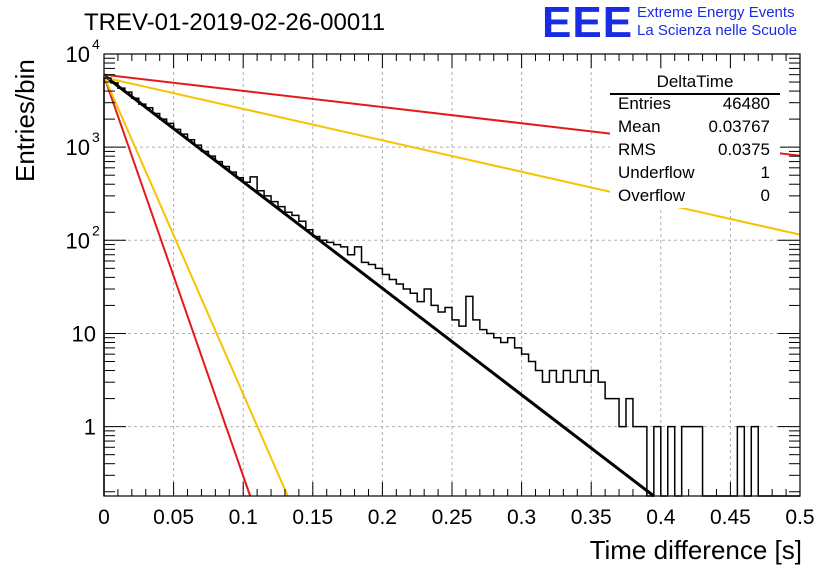 This screenshot has height=572, width=836. Describe the element at coordinates (96, 230) in the screenshot. I see `y-tick-exponent: 2` at that location.